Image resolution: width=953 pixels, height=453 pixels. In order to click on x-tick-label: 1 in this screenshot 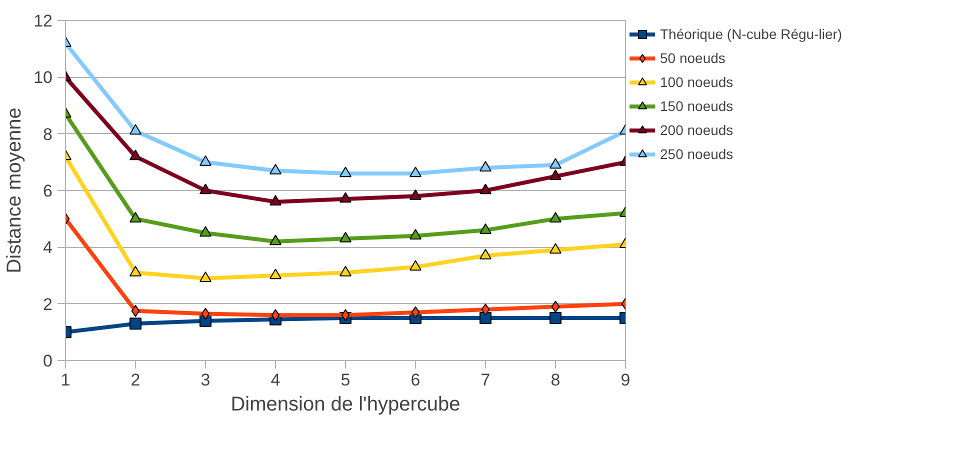, I will do `click(65, 380)`.